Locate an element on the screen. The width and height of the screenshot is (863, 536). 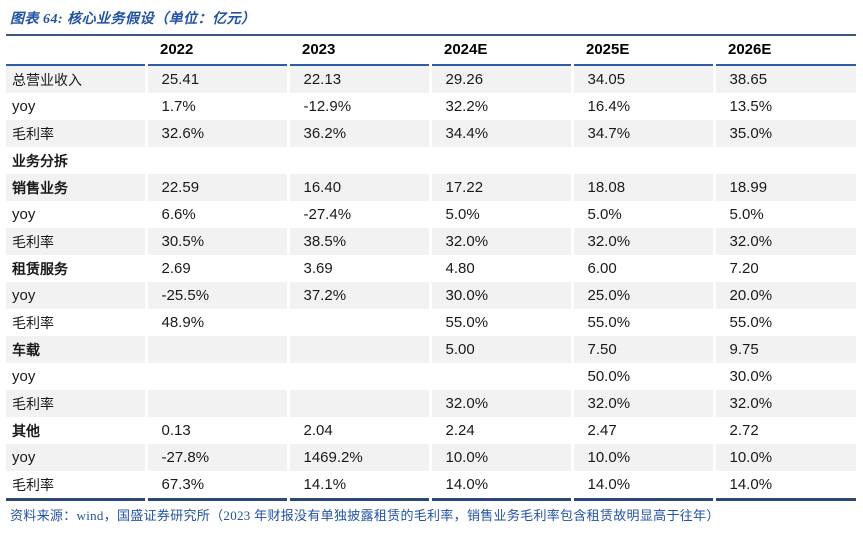
column-header-2025e: 2025E is located at coordinates (643, 50).